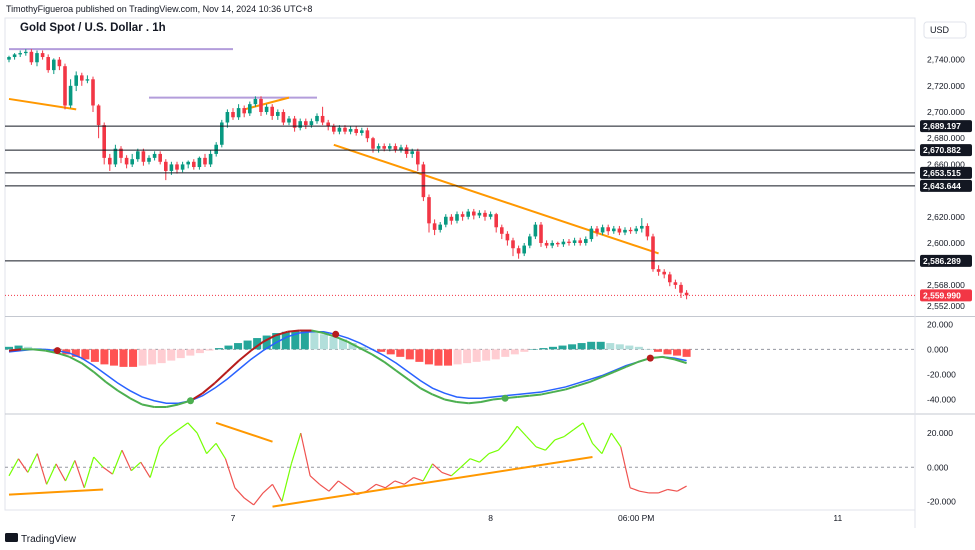  I want to click on symbol-title: Gold Spot / U.S. Dollar . 1h, so click(93, 28).